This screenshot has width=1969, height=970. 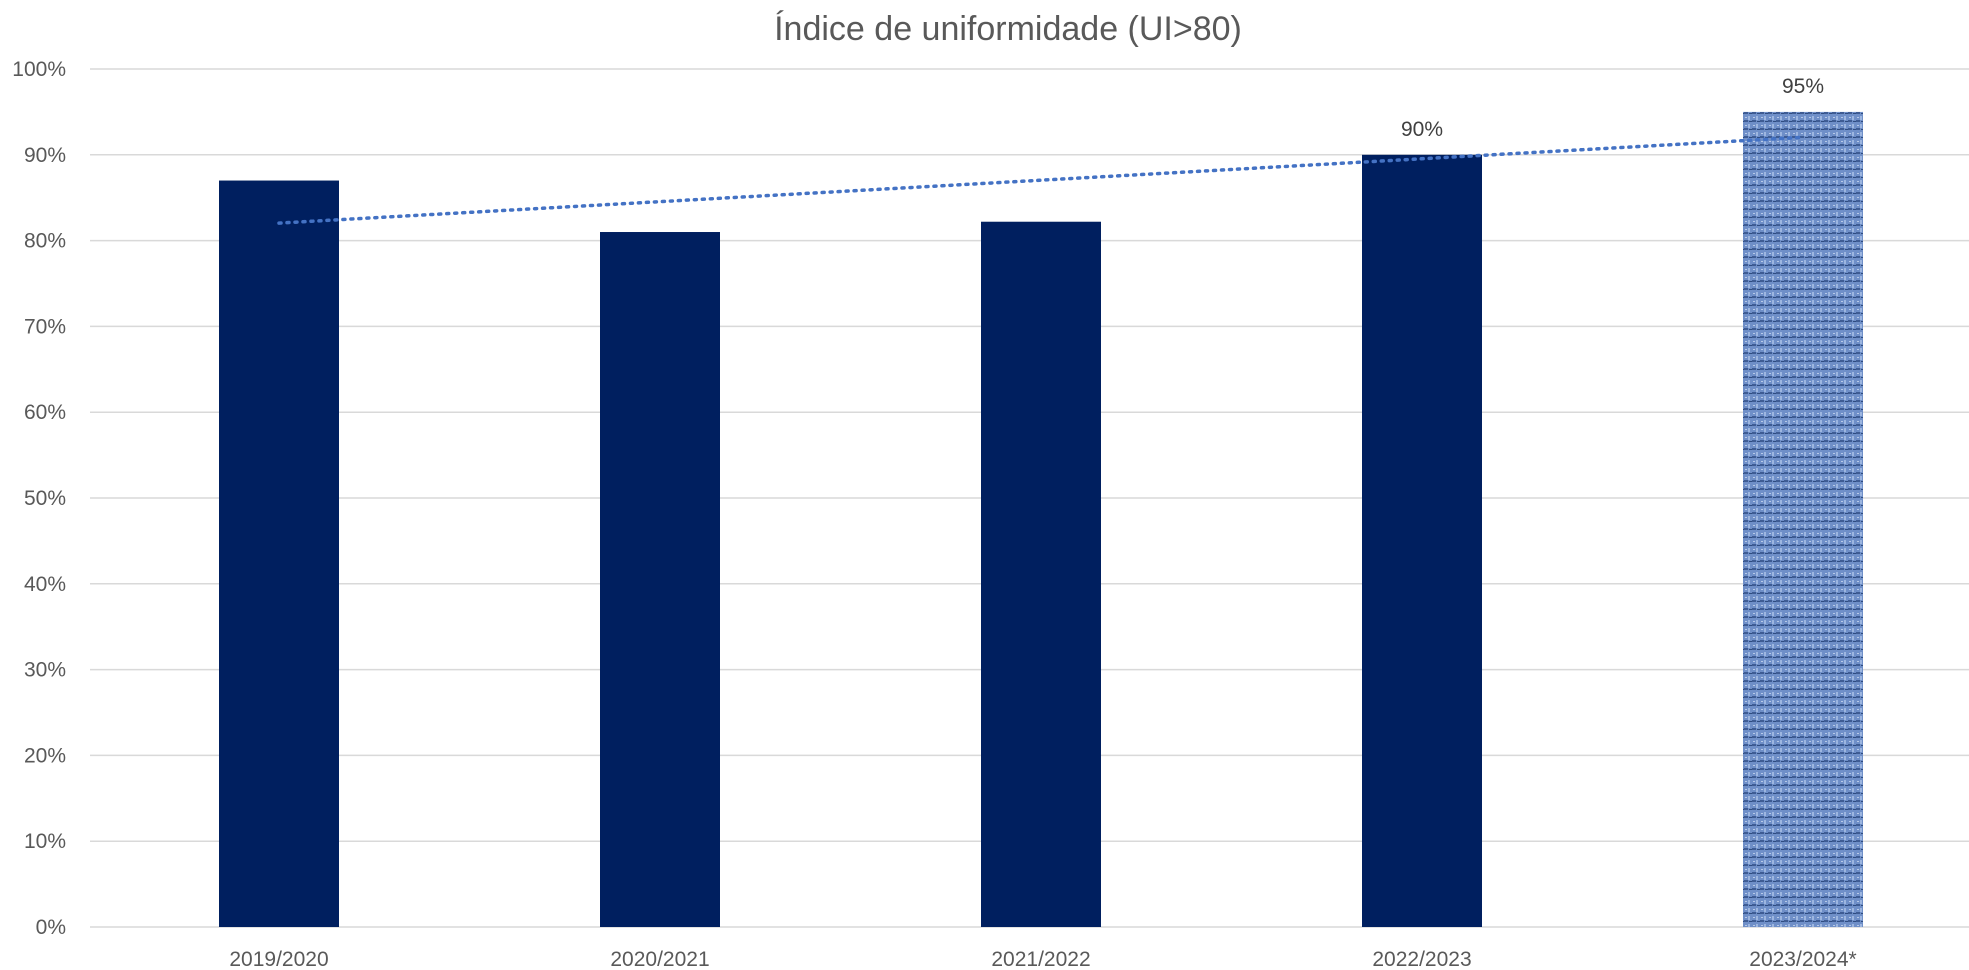 What do you see at coordinates (278, 959) in the screenshot?
I see `x-tick-label: 2019/2020` at bounding box center [278, 959].